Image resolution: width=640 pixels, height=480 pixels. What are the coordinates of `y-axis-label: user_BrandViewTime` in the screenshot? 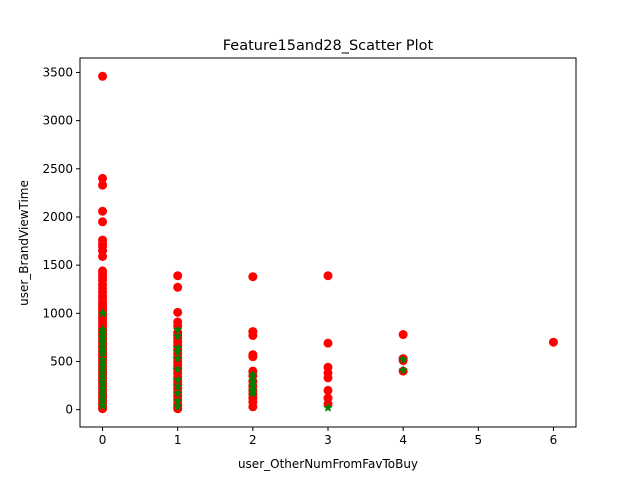 It's located at (24, 243).